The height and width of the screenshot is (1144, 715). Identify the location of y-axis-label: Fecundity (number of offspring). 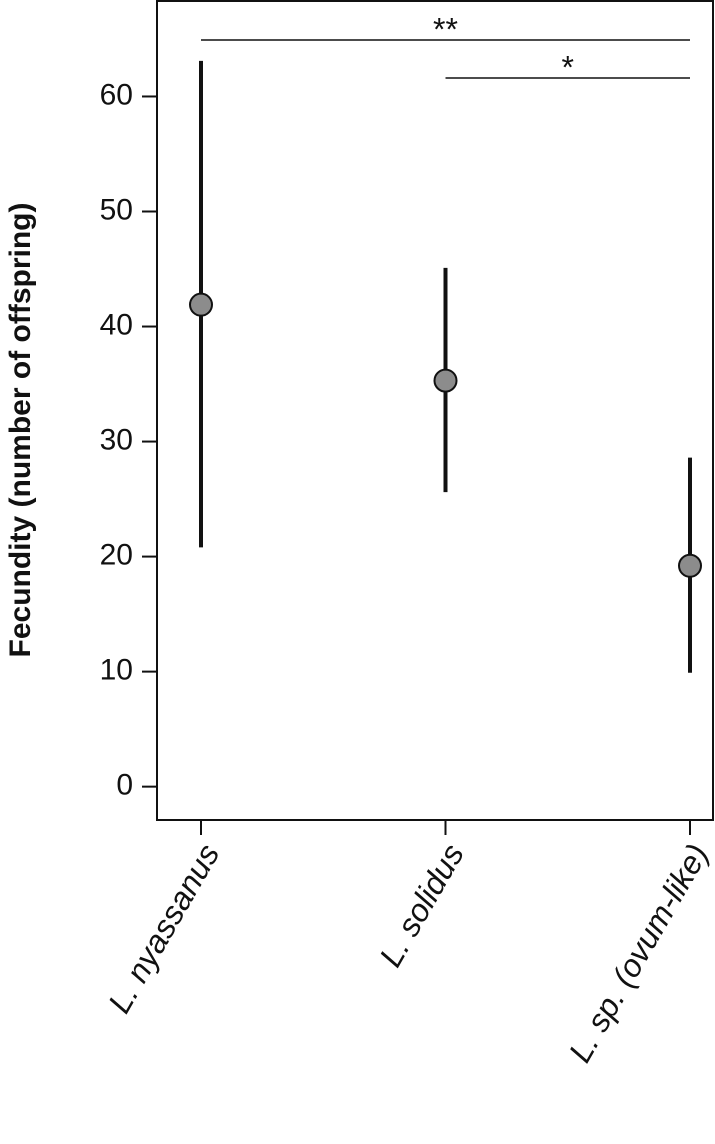
(20, 430).